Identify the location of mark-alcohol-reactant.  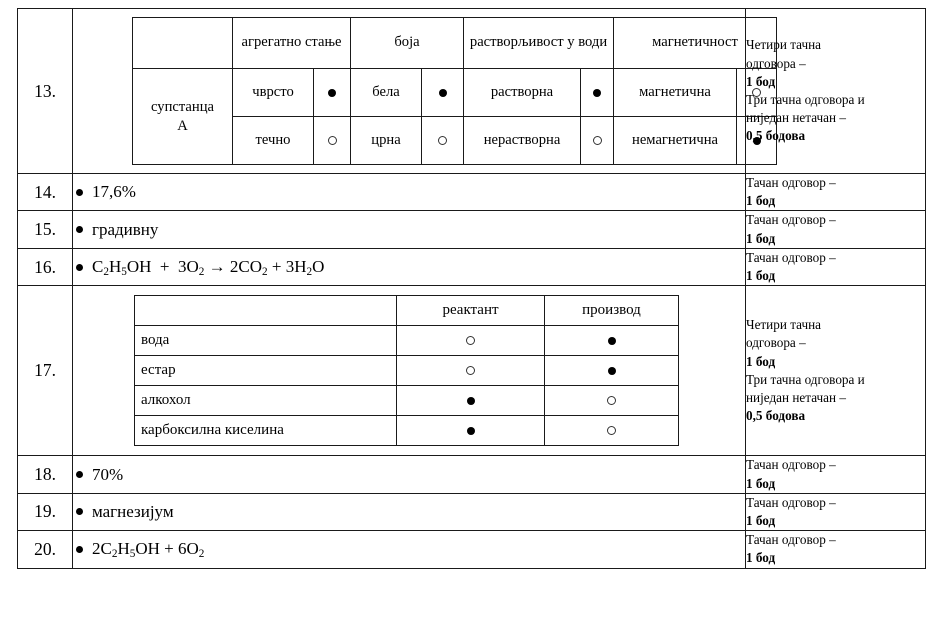
(470, 401).